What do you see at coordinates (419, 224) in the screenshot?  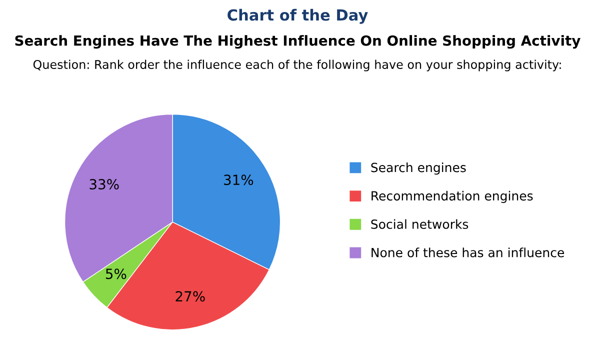 I see `legend-label: Social networks` at bounding box center [419, 224].